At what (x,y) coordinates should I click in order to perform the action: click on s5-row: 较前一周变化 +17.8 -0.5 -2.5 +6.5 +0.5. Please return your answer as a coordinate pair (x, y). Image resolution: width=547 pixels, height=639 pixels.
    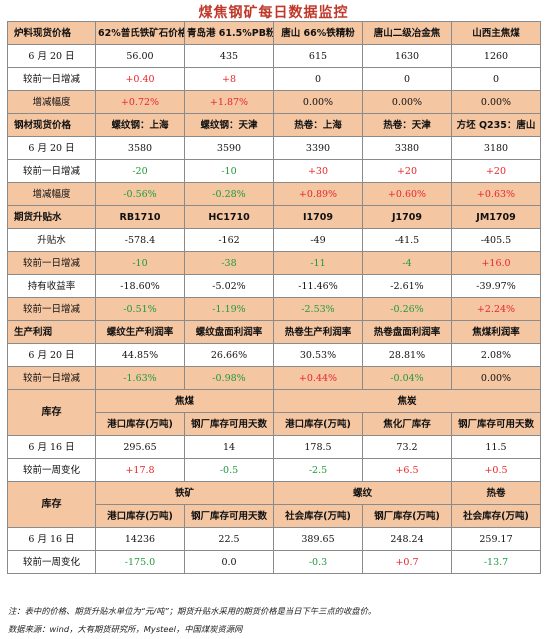
    Looking at the image, I should click on (274, 470).